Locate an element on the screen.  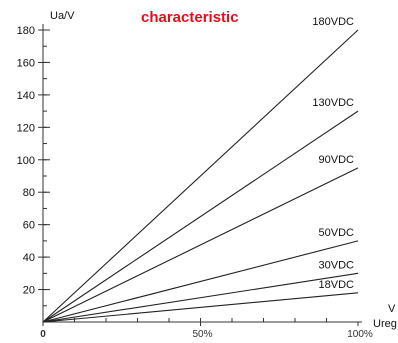
x-tick-label: 50% is located at coordinates (202, 334).